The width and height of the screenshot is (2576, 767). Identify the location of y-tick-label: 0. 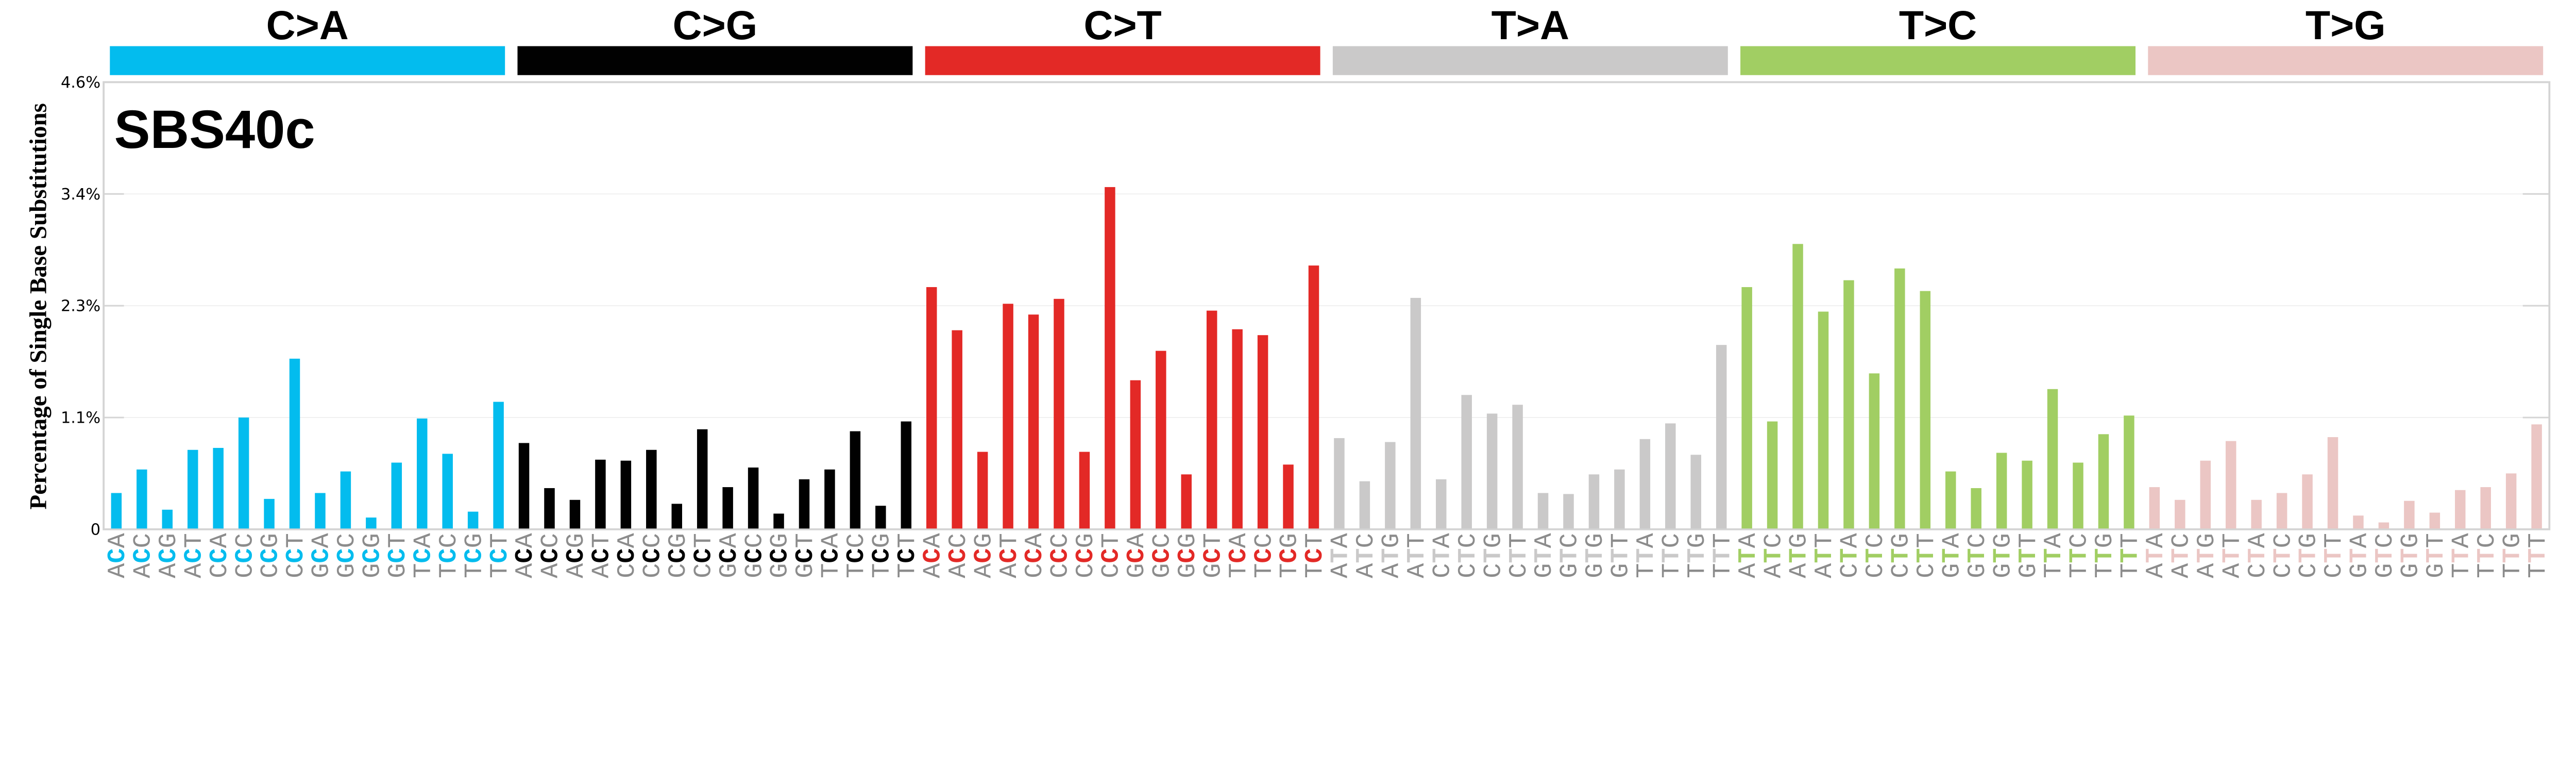
(95, 530).